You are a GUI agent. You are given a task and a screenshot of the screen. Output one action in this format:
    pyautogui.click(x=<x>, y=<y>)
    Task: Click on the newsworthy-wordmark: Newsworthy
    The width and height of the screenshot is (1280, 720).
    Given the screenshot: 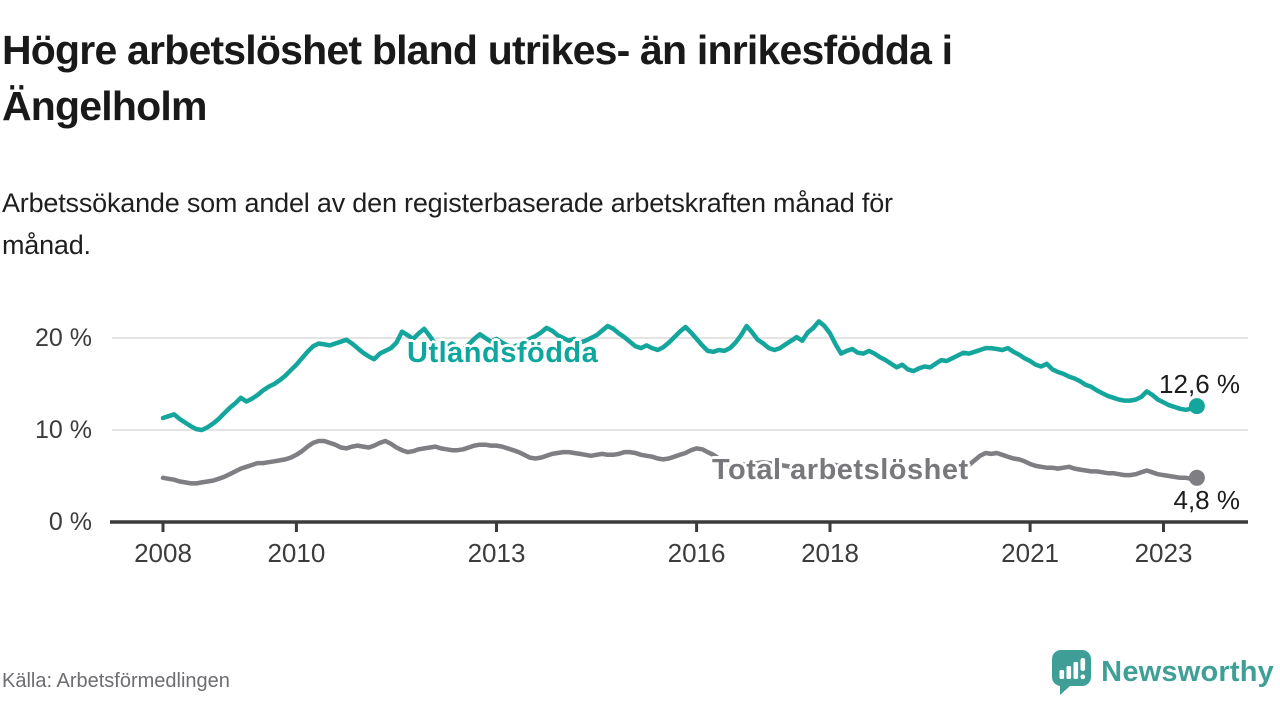 What is the action you would take?
    pyautogui.click(x=1187, y=672)
    